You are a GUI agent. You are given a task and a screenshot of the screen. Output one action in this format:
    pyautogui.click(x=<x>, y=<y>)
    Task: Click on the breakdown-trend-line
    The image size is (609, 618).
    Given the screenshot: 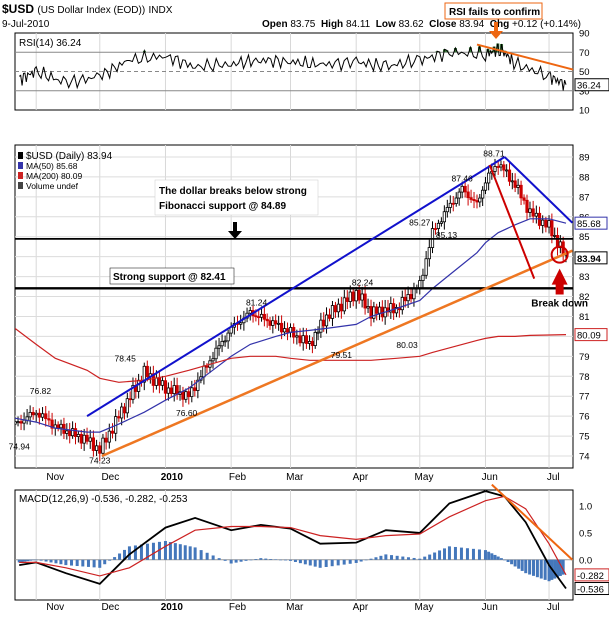 What is the action you would take?
    pyautogui.click(x=512, y=221)
    